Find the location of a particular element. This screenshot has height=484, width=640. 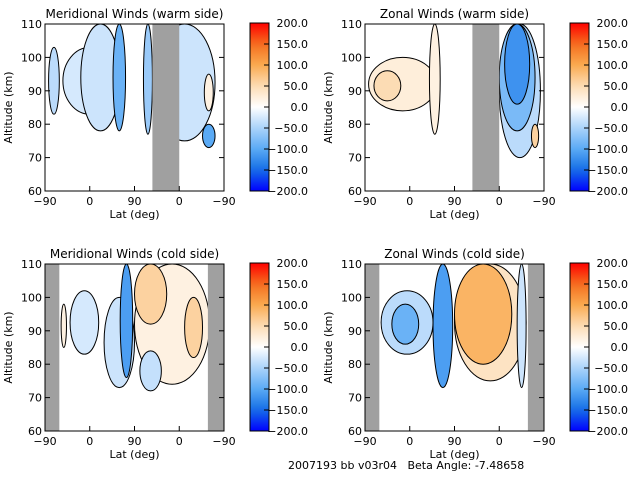

colorbar-tick-label: 0.0 is located at coordinates (620, 347).